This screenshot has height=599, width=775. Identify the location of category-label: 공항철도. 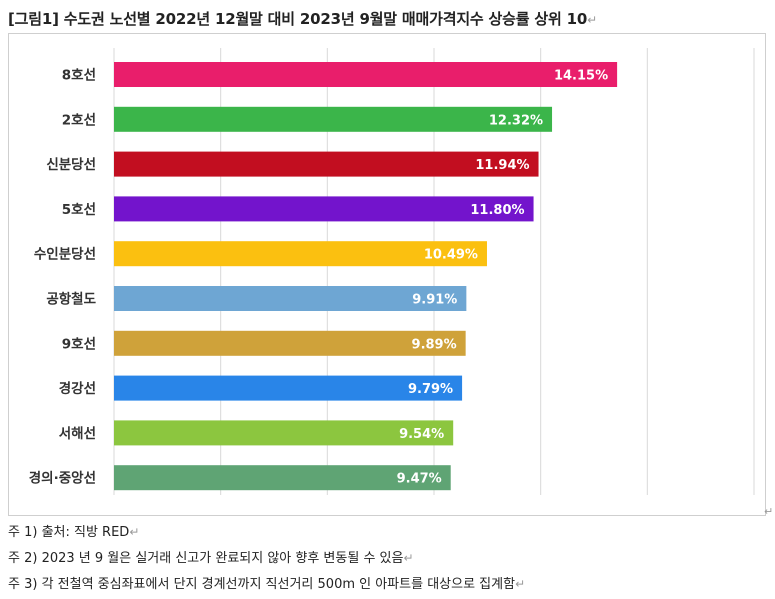
(71, 299).